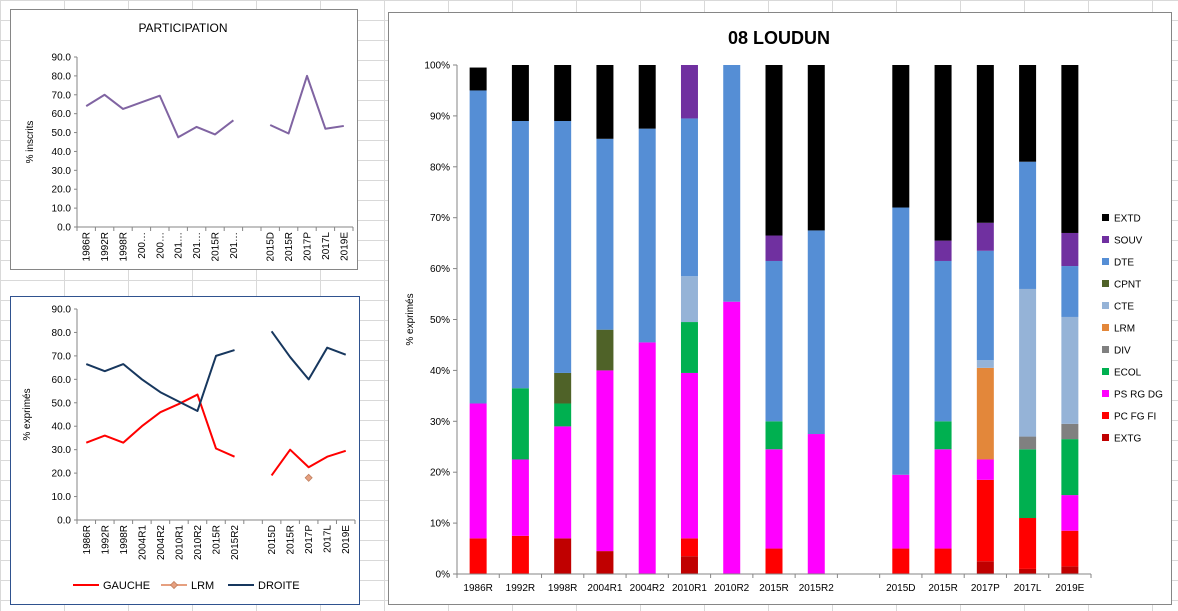 This screenshot has height=611, width=1178. Describe the element at coordinates (440, 371) in the screenshot. I see `y-tick-label: 40%` at that location.